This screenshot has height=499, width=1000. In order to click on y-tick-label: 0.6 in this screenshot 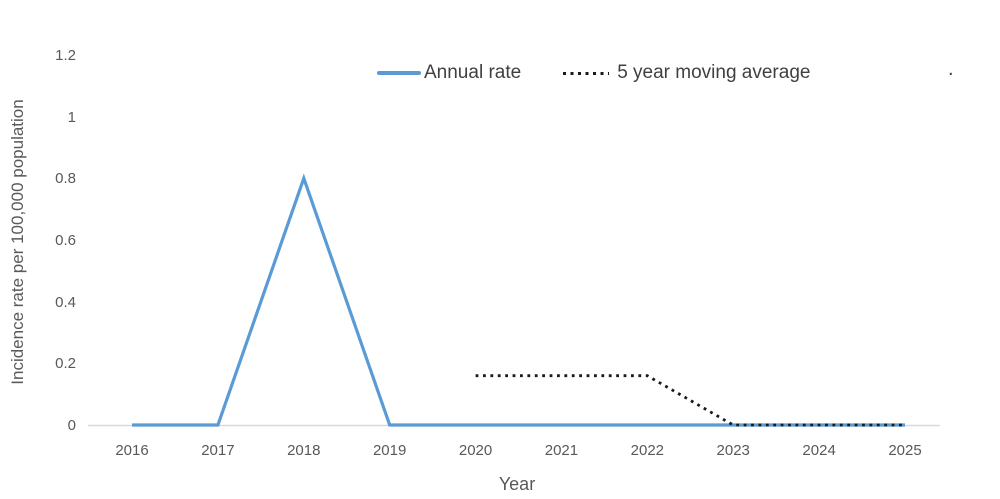, I will do `click(65, 240)`.